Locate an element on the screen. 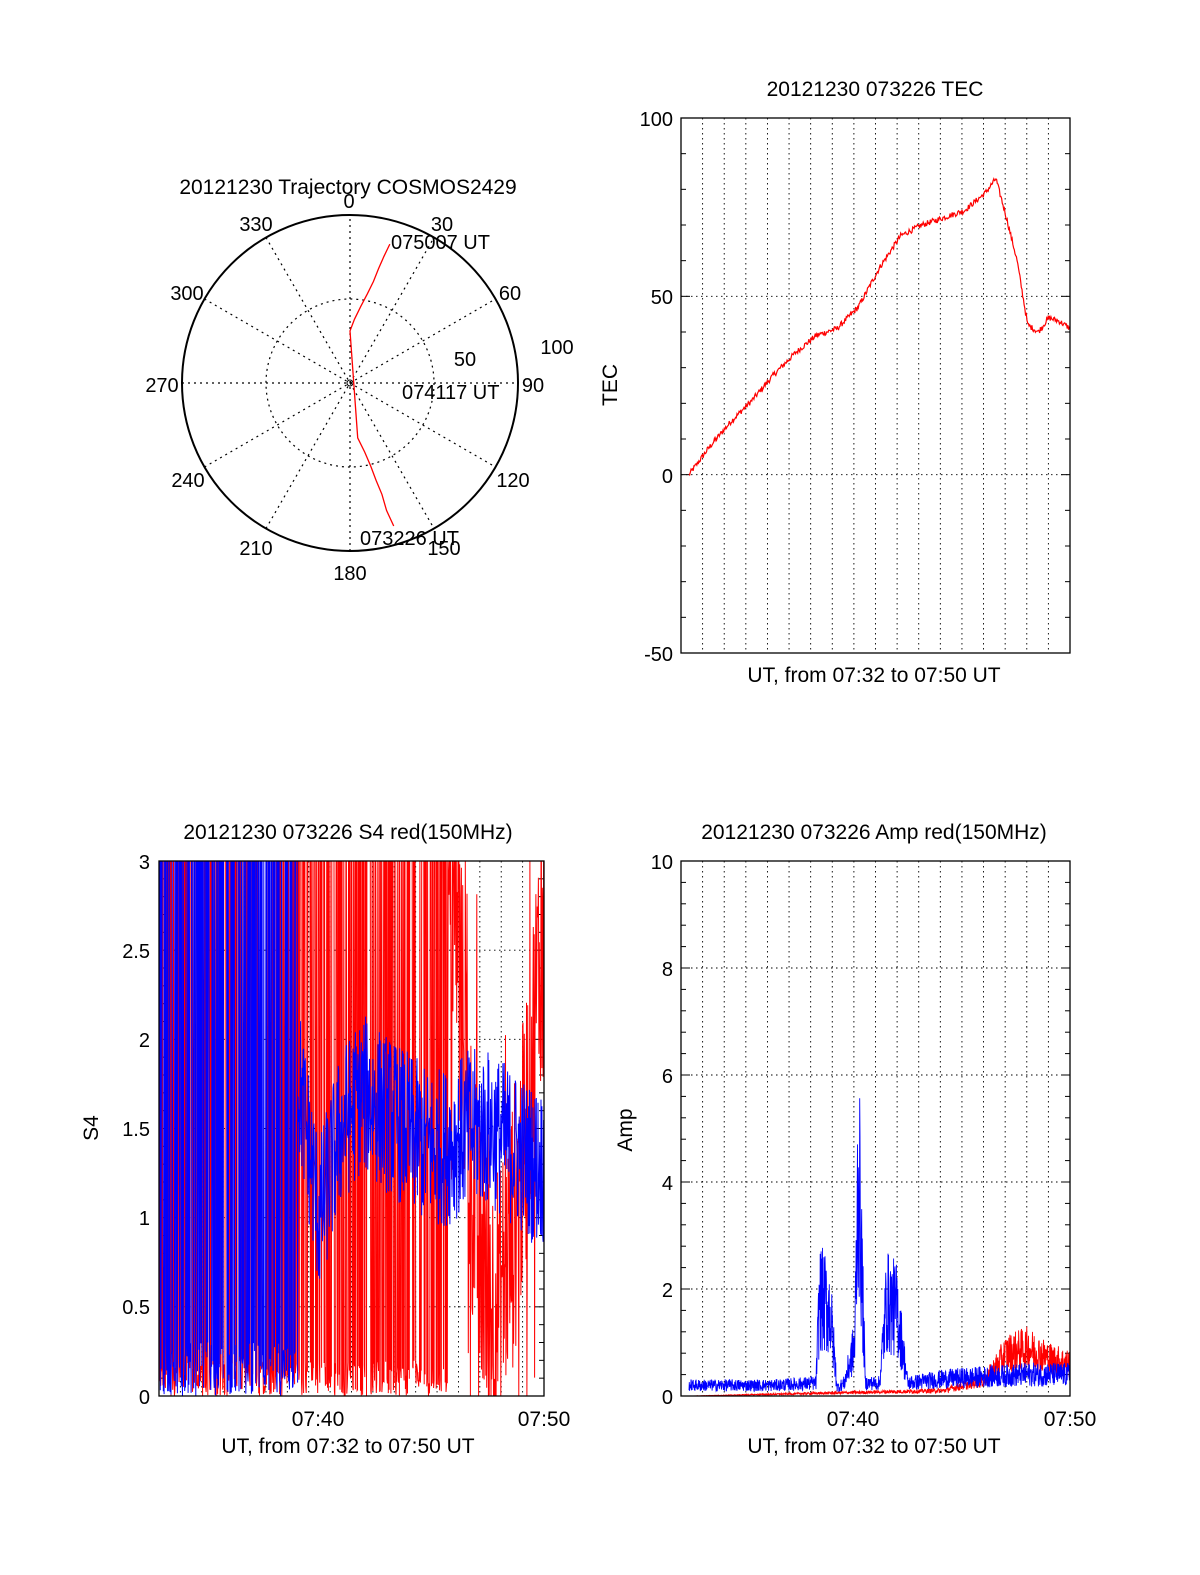 Image resolution: width=1200 pixels, height=1575 pixels. tec-title: 20121230 073226 TEC is located at coordinates (875, 89).